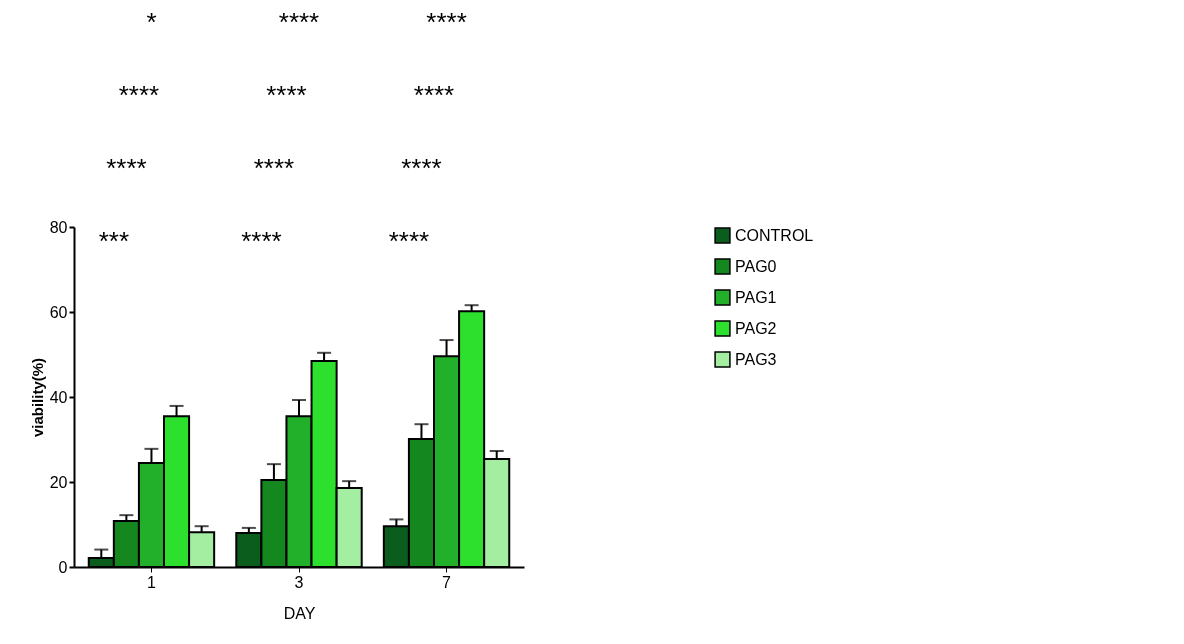 This screenshot has height=644, width=1184. I want to click on y-tick-label: 40, so click(58, 397).